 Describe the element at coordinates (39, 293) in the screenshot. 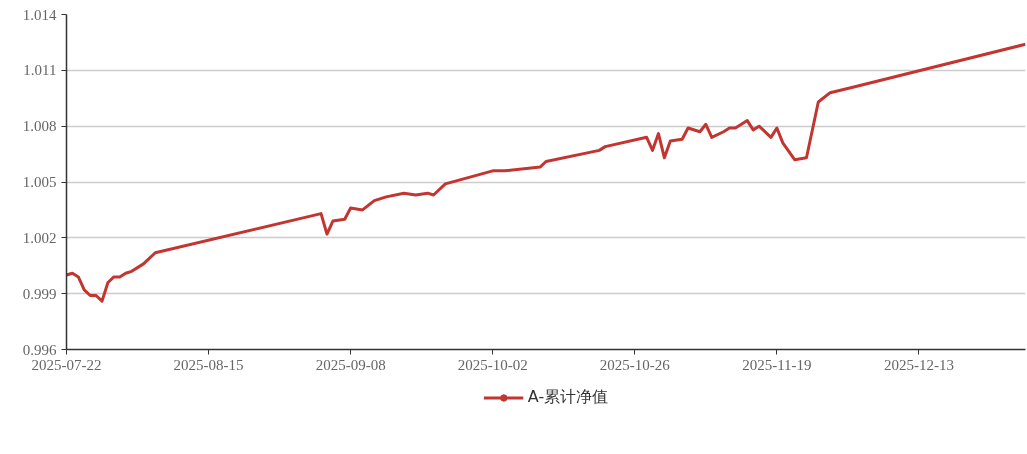

I see `y-tick-label: 0.999` at that location.